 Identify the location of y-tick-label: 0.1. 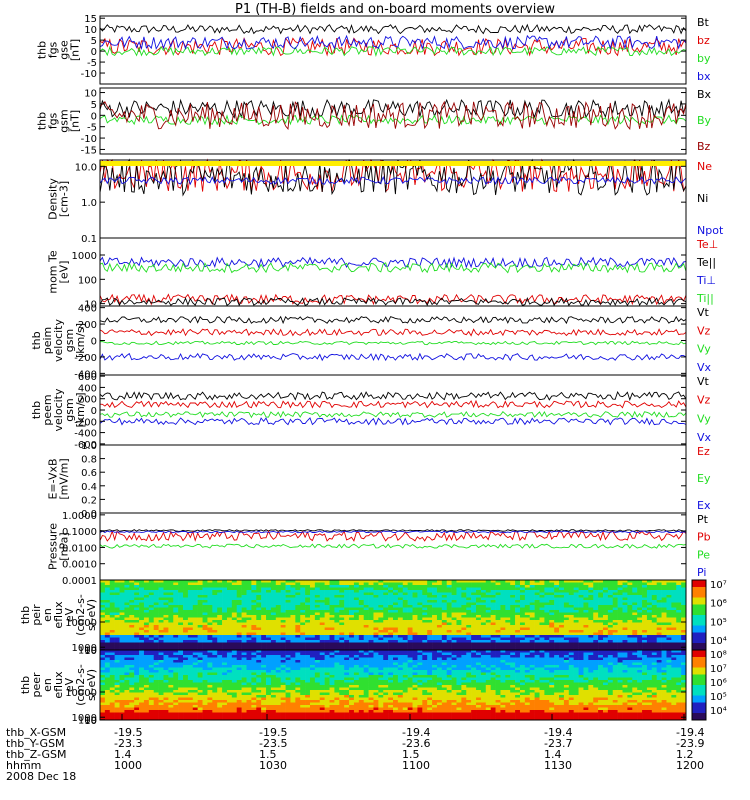
(89, 239).